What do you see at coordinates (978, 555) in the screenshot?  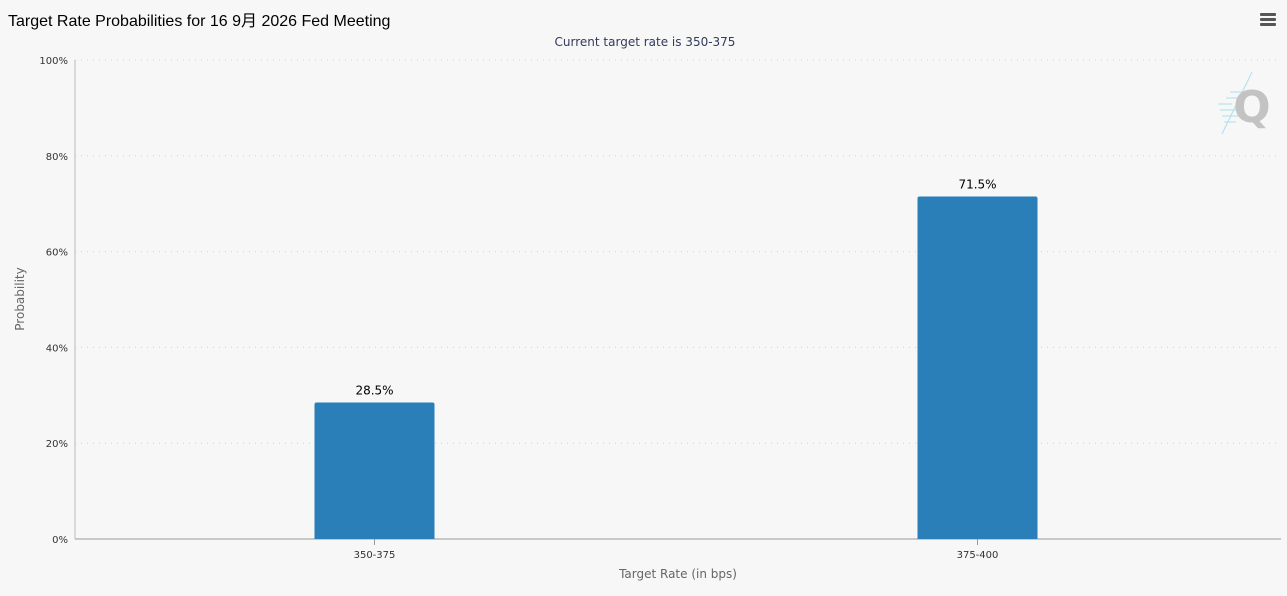 I see `x-tick-label: 375-400` at bounding box center [978, 555].